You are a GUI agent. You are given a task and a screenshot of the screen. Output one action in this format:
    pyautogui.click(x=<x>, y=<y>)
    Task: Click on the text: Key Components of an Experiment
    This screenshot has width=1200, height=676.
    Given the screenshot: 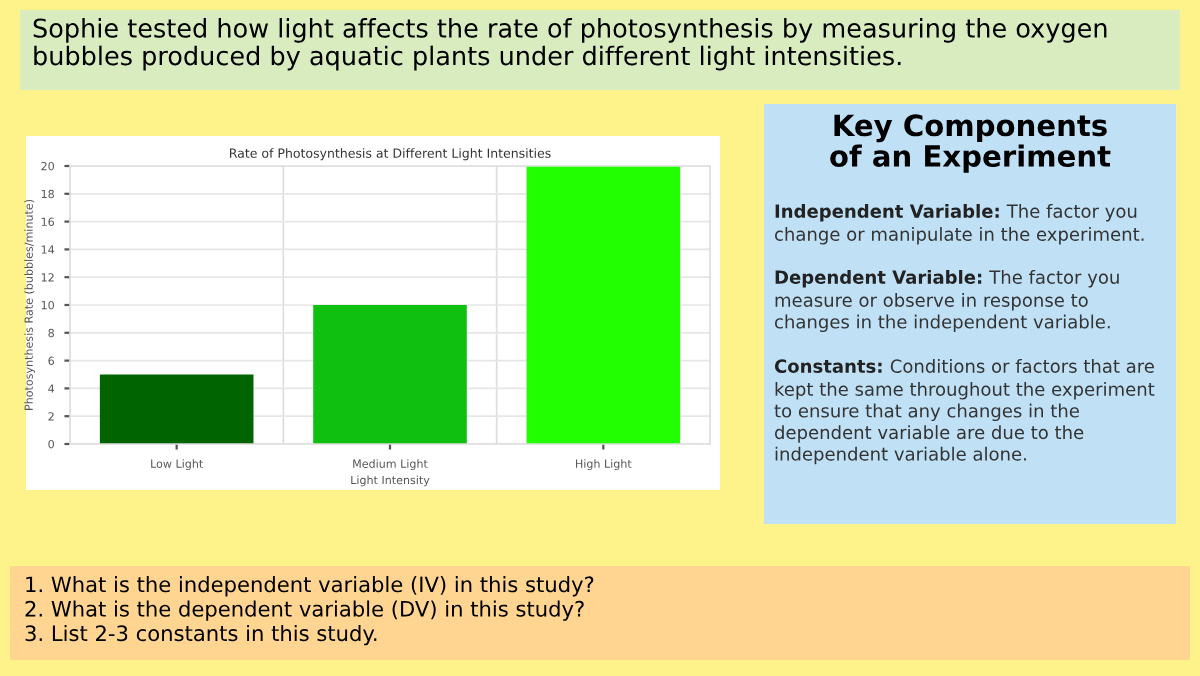 What is the action you would take?
    pyautogui.click(x=970, y=143)
    